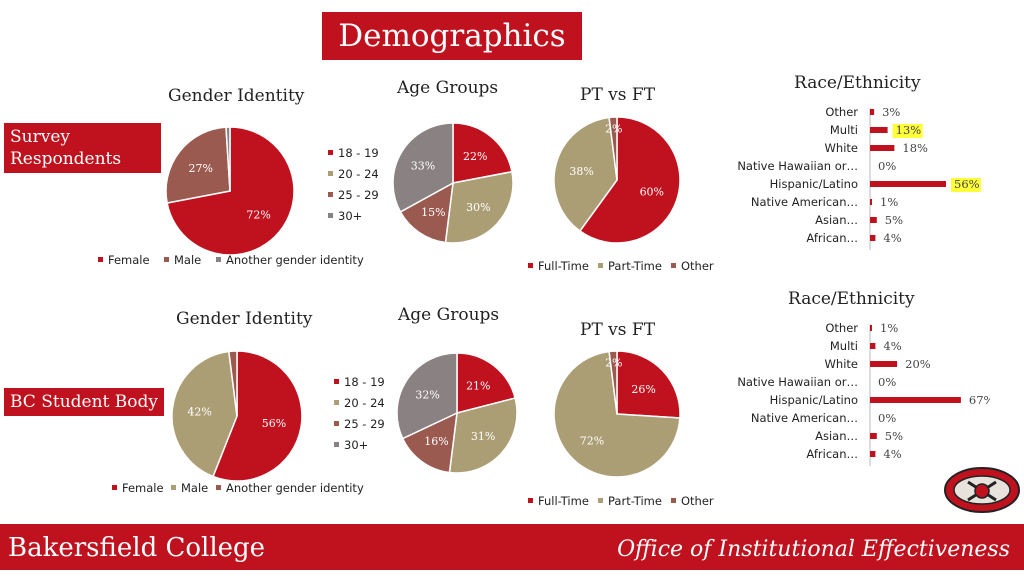  I want to click on legend-item: Male, so click(189, 488).